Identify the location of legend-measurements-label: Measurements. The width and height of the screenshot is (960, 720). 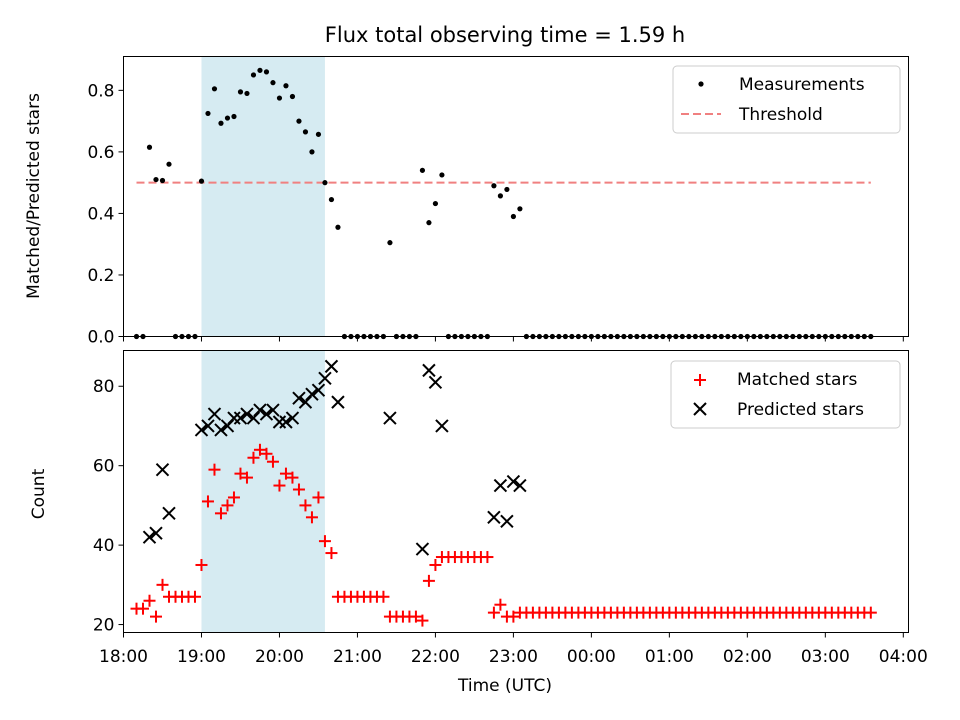
(802, 85).